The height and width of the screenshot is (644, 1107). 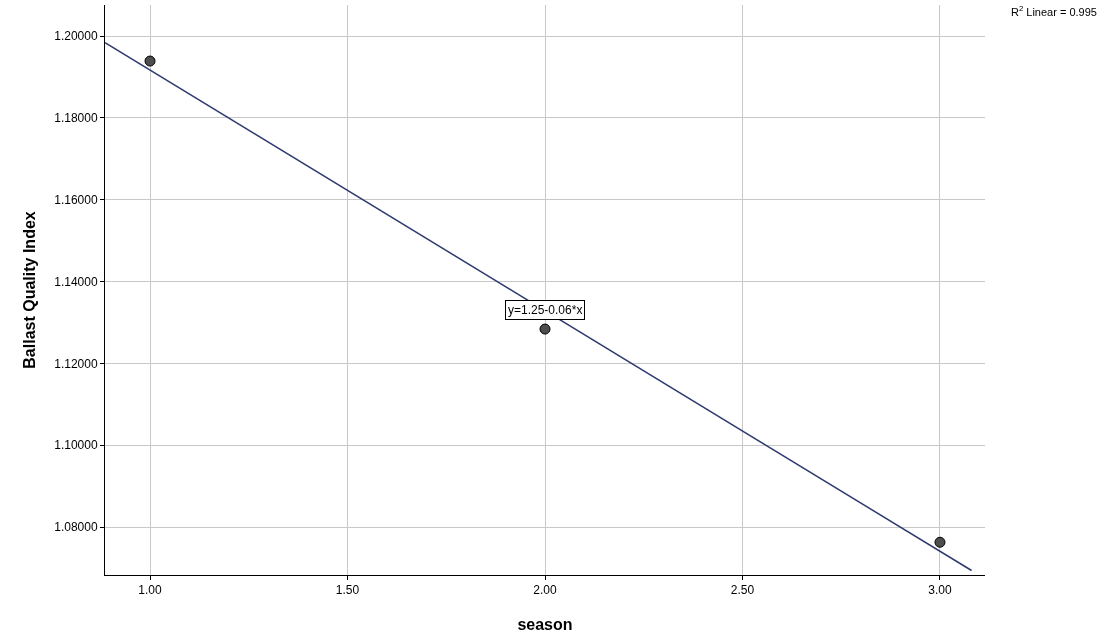 What do you see at coordinates (76, 36) in the screenshot?
I see `y-tick-label: 1.20000` at bounding box center [76, 36].